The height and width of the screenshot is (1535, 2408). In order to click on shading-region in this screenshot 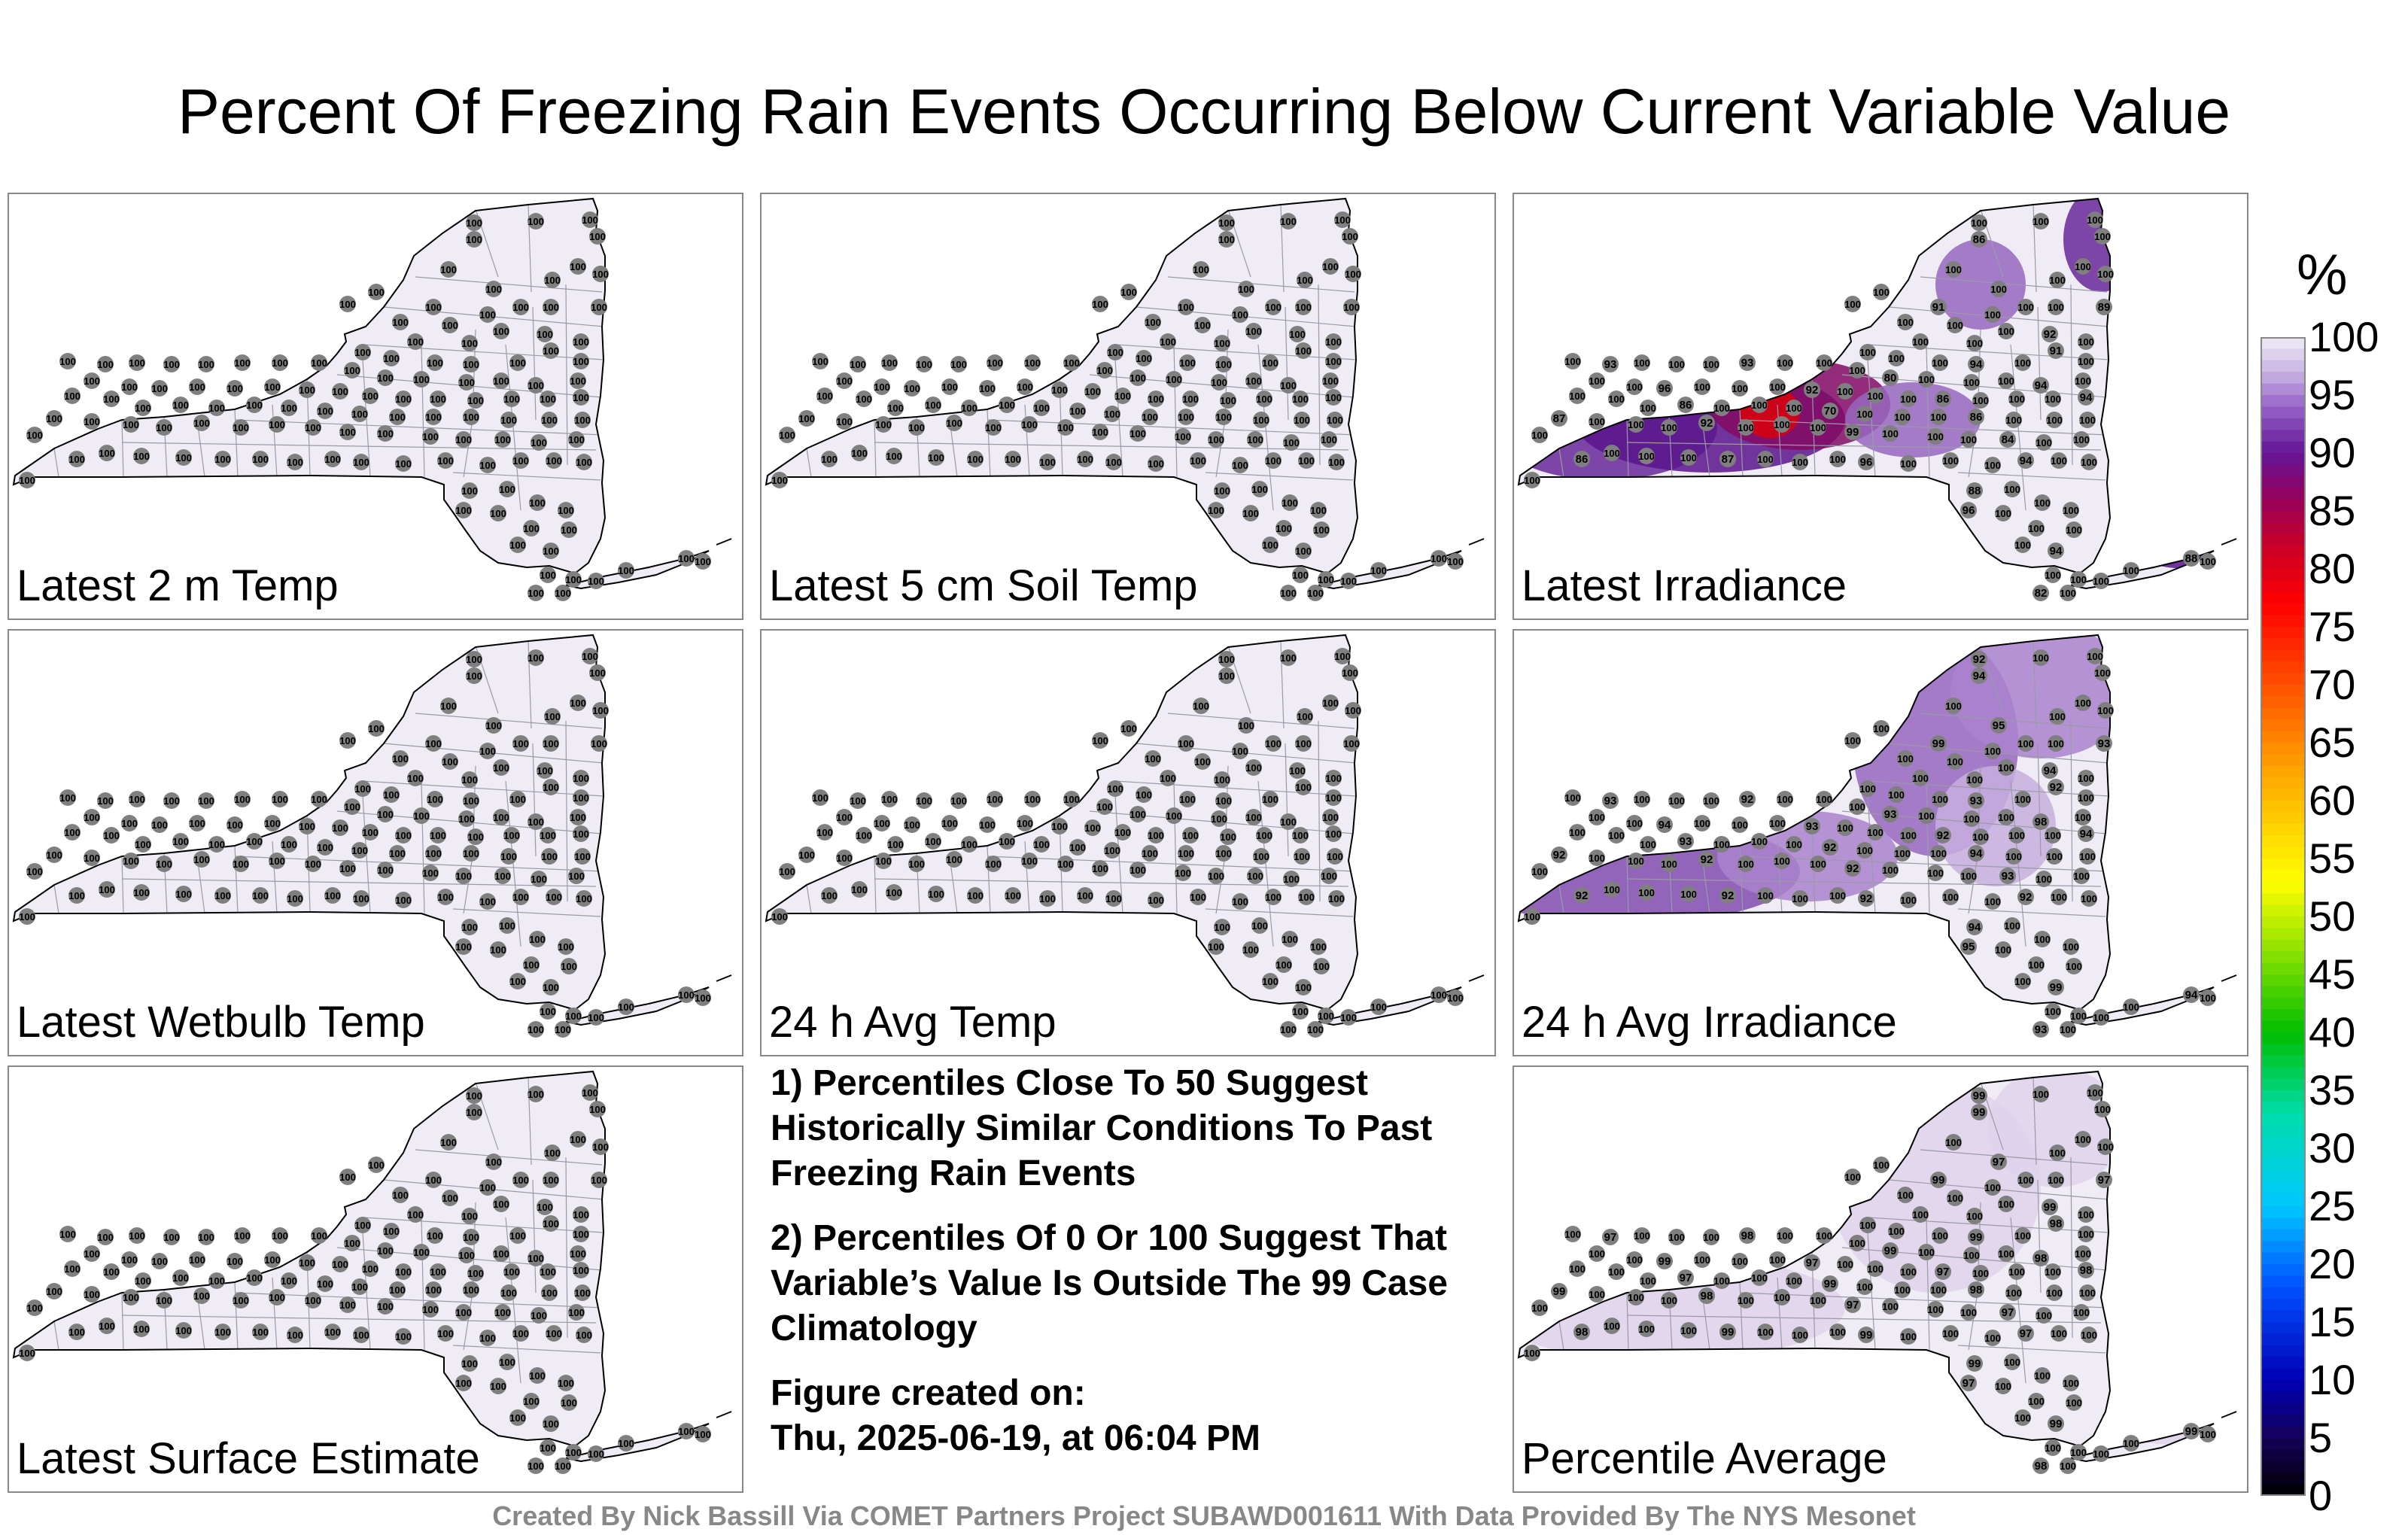, I will do `click(2056, 1129)`.